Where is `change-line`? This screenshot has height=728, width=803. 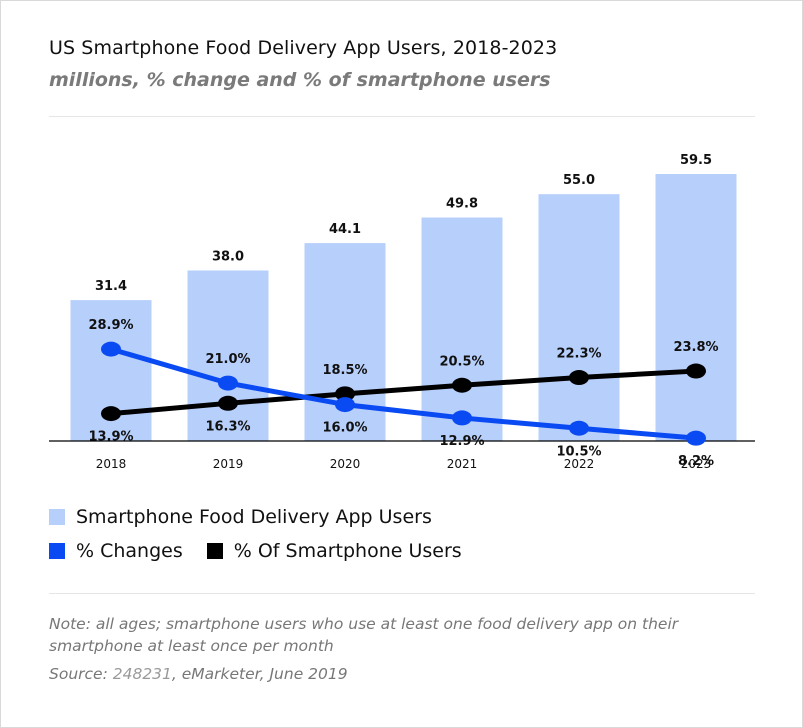 change-line is located at coordinates (403, 393).